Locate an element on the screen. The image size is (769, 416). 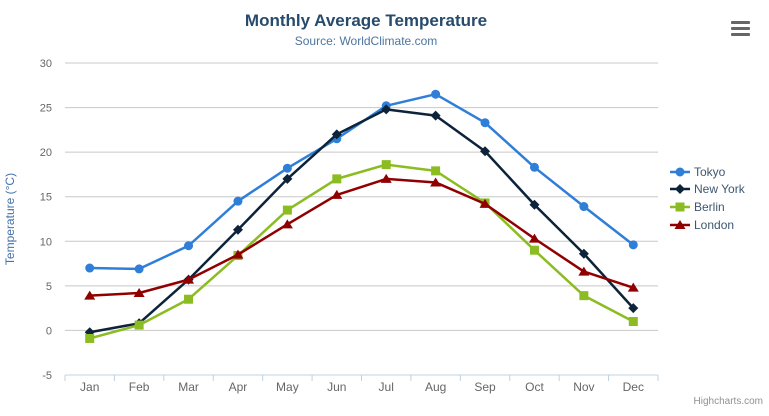
legend-label: New York is located at coordinates (719, 189).